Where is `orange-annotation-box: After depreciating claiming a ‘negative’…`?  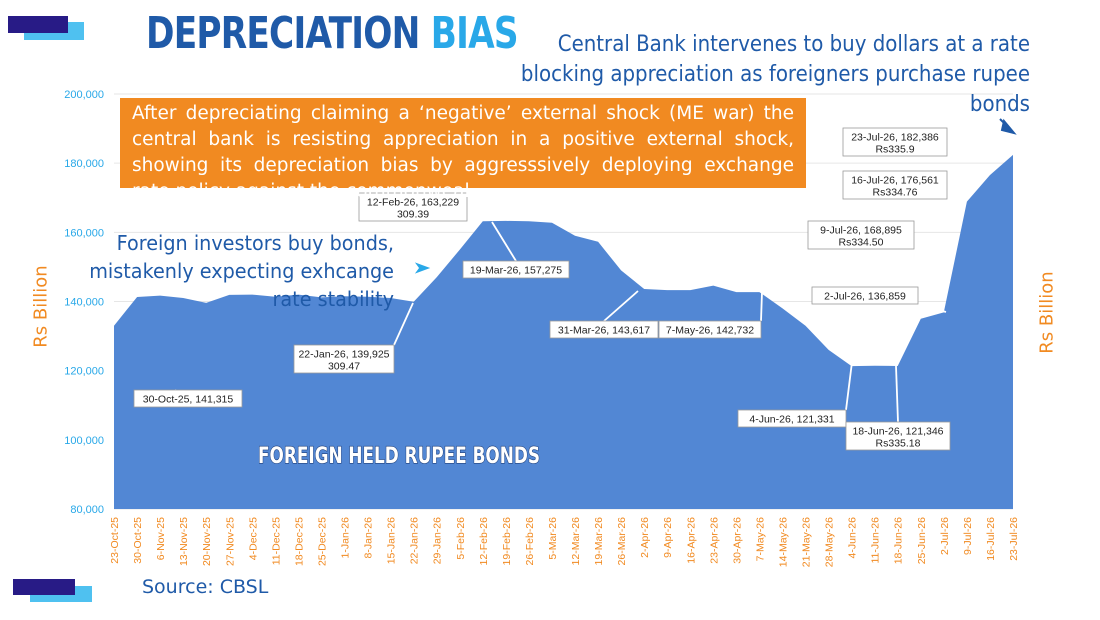
orange-annotation-box: After depreciating claiming a ‘negative’… is located at coordinates (463, 150).